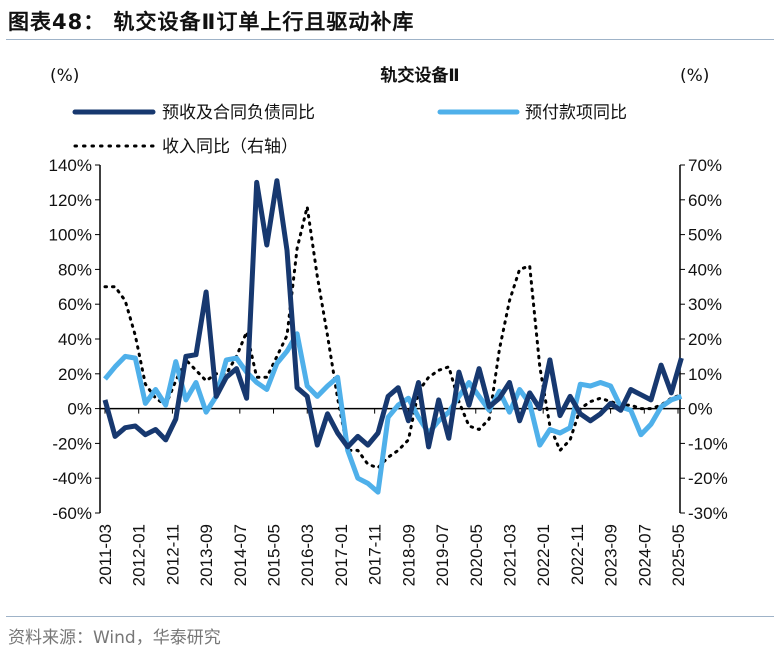 Image resolution: width=780 pixels, height=654 pixels. I want to click on right-y-tick-label: -10%, so click(708, 443).